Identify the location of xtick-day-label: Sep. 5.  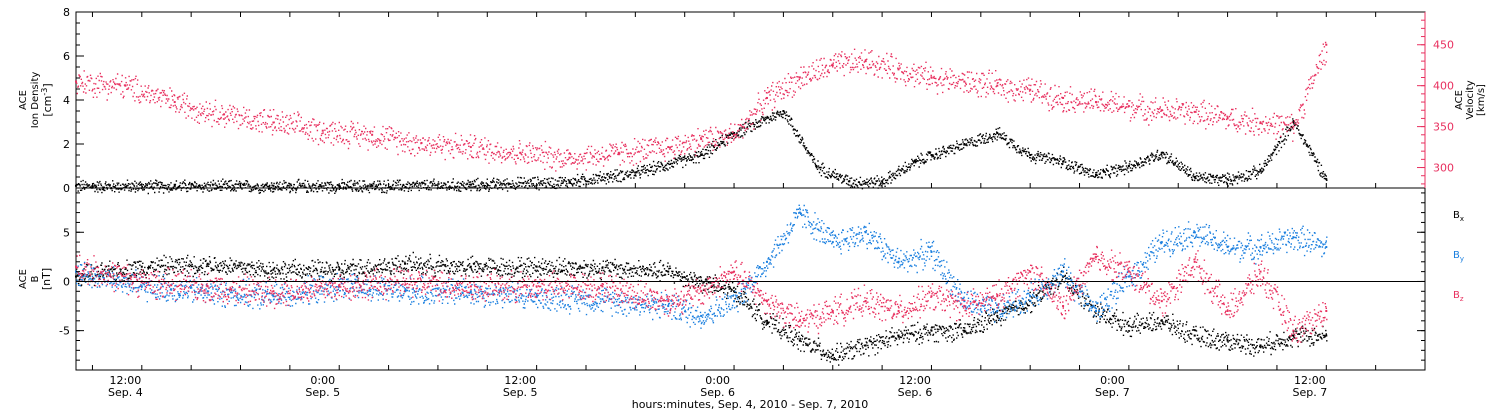
(520, 392).